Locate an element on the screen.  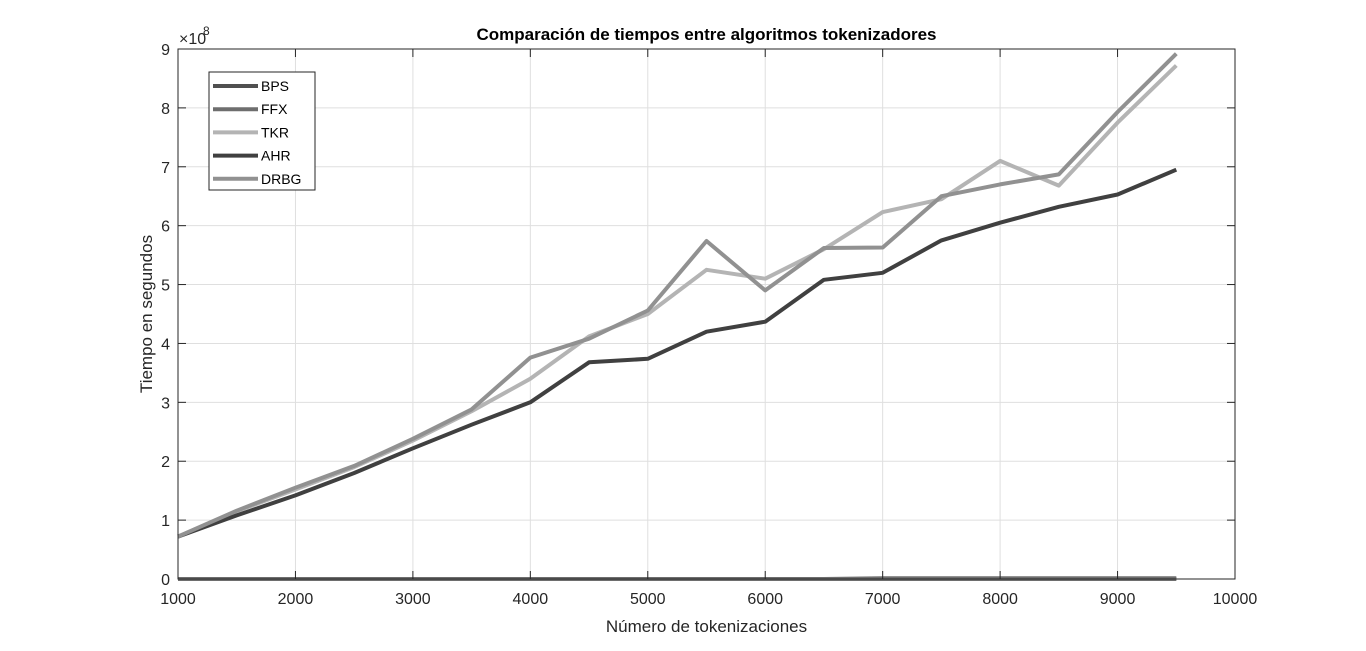
y-tick-label: 7 is located at coordinates (165, 168).